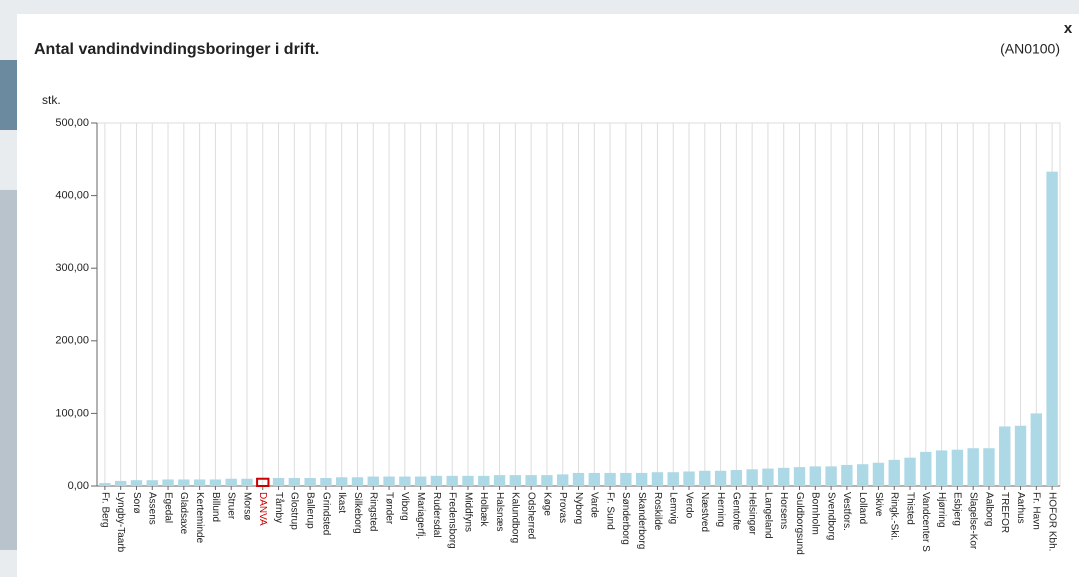 Image resolution: width=1079 pixels, height=577 pixels. What do you see at coordinates (373, 511) in the screenshot?
I see `x-tick-label: Ringsted` at bounding box center [373, 511].